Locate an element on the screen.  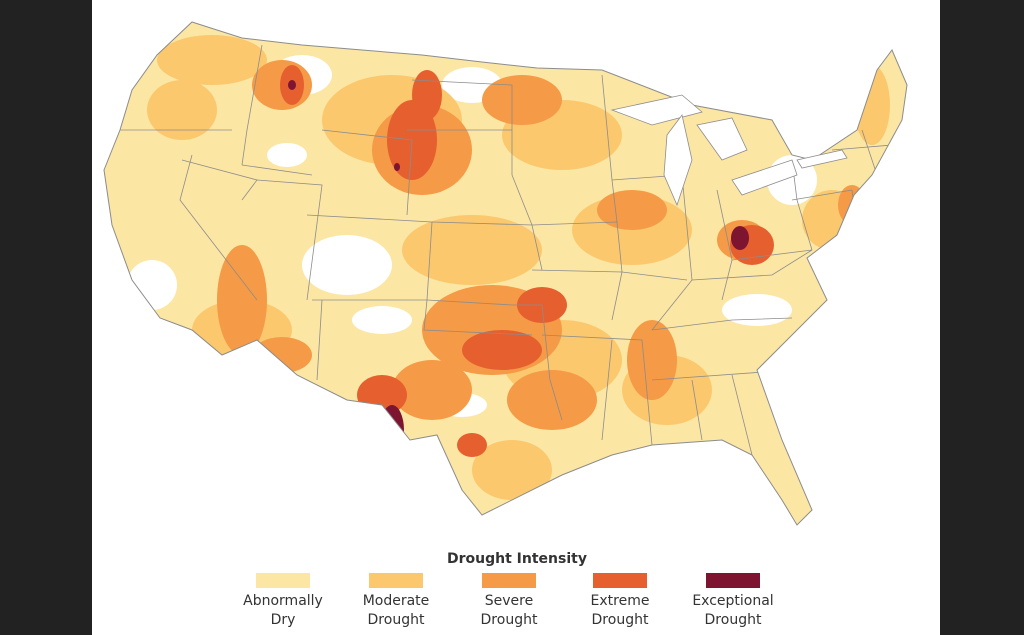
legend-item-exceptional-drought: Exceptional Drought is located at coordinates (733, 601).